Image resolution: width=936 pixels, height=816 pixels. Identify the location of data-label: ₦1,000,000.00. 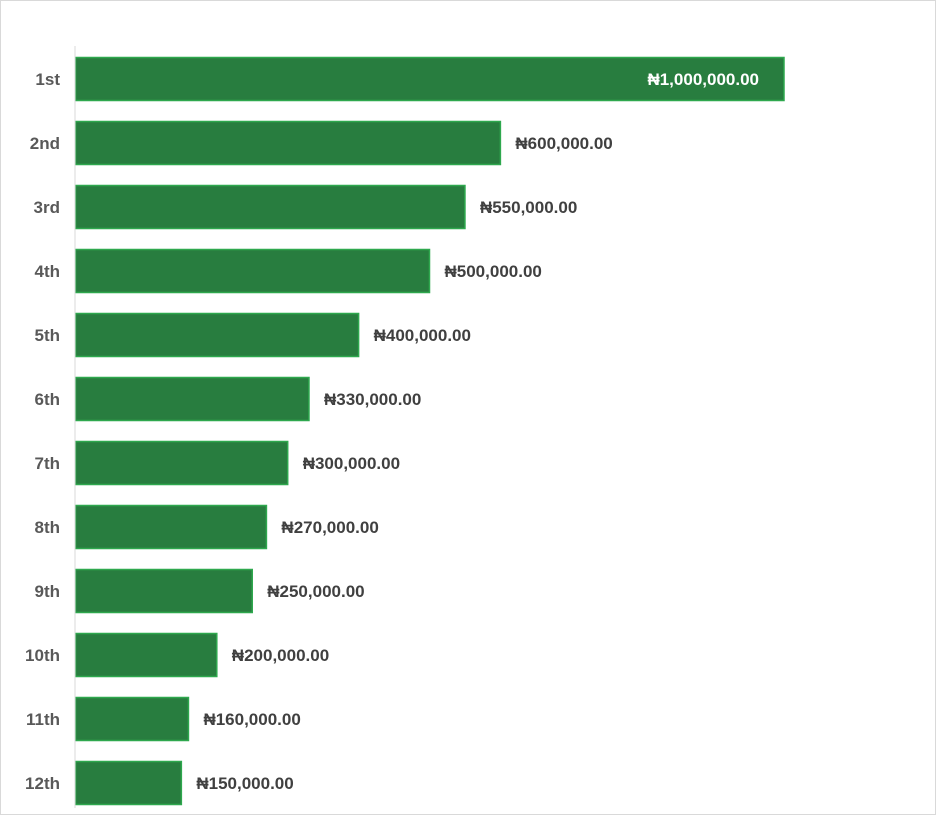
(703, 79).